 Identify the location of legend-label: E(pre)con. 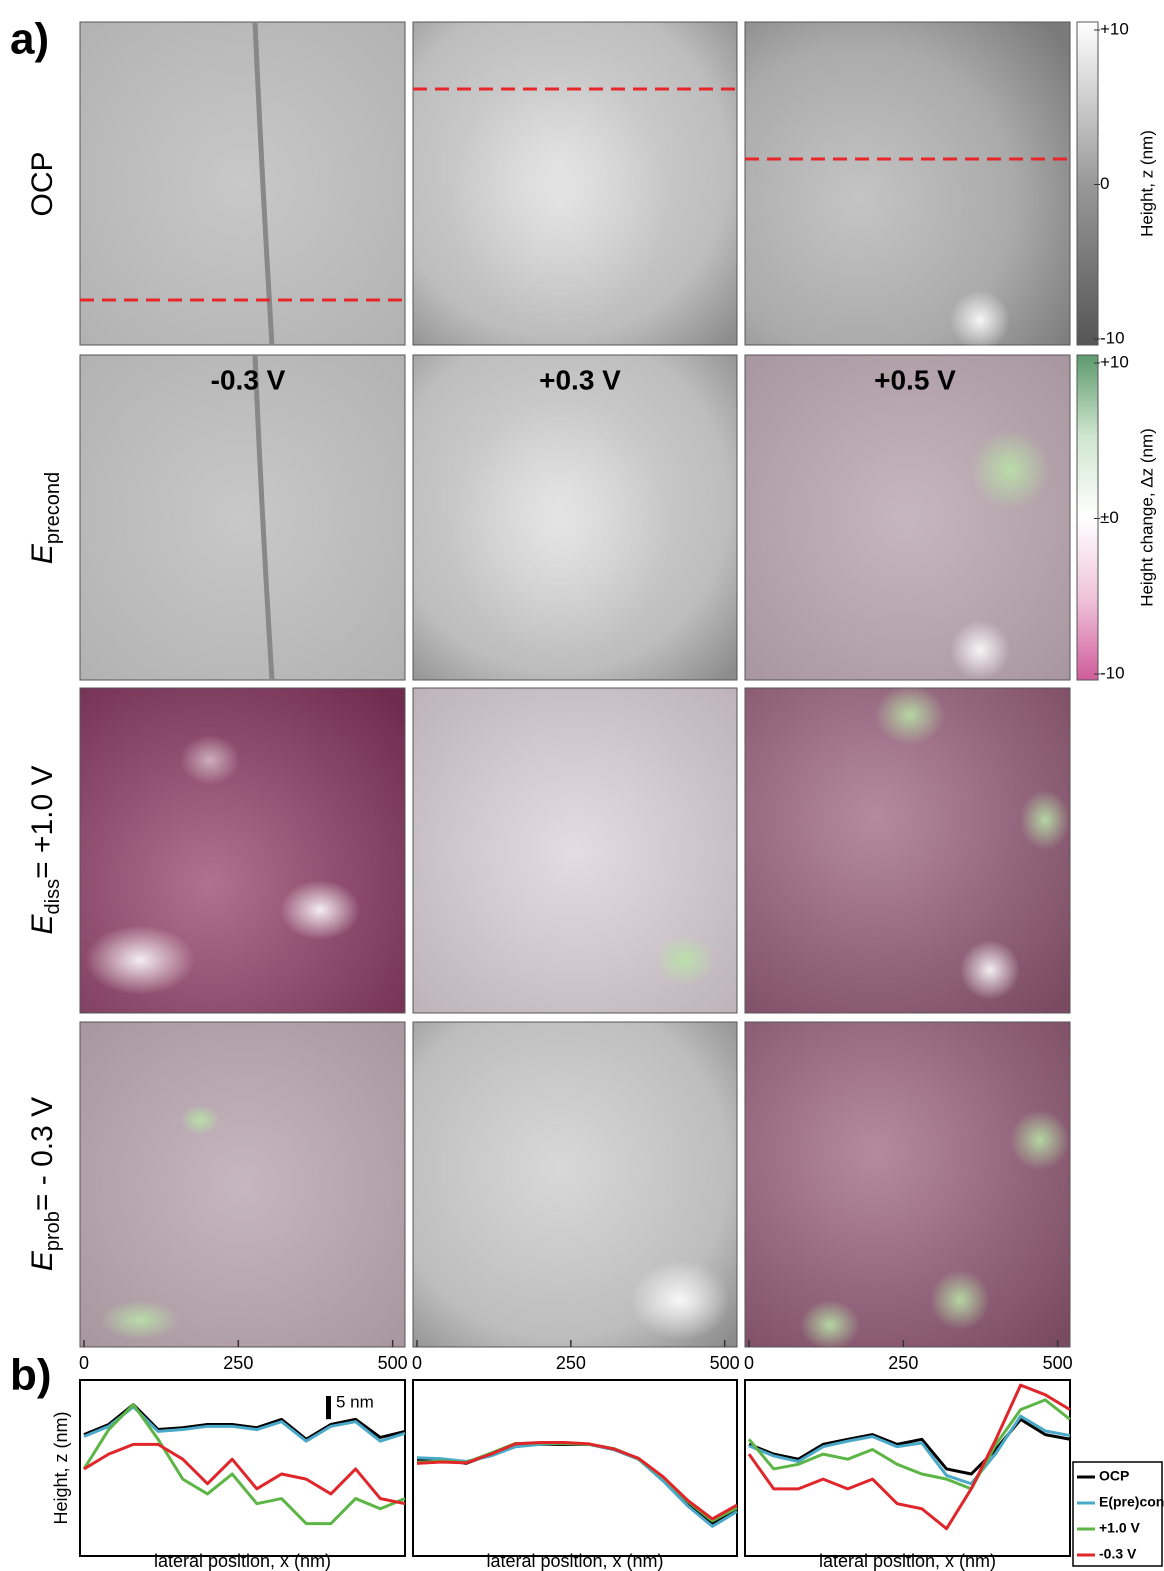
(1131, 1502).